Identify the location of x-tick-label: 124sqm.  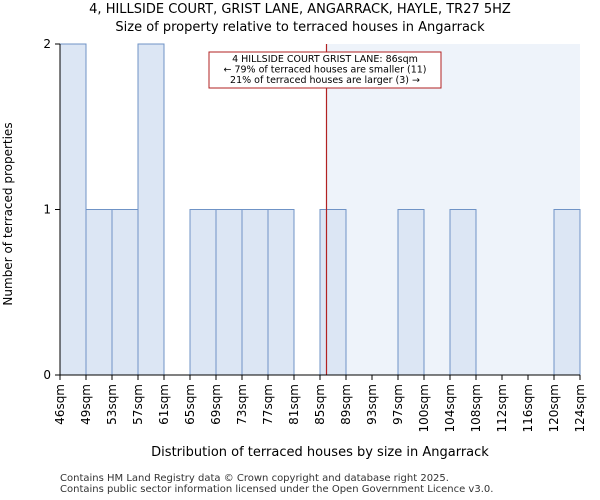
(580, 408).